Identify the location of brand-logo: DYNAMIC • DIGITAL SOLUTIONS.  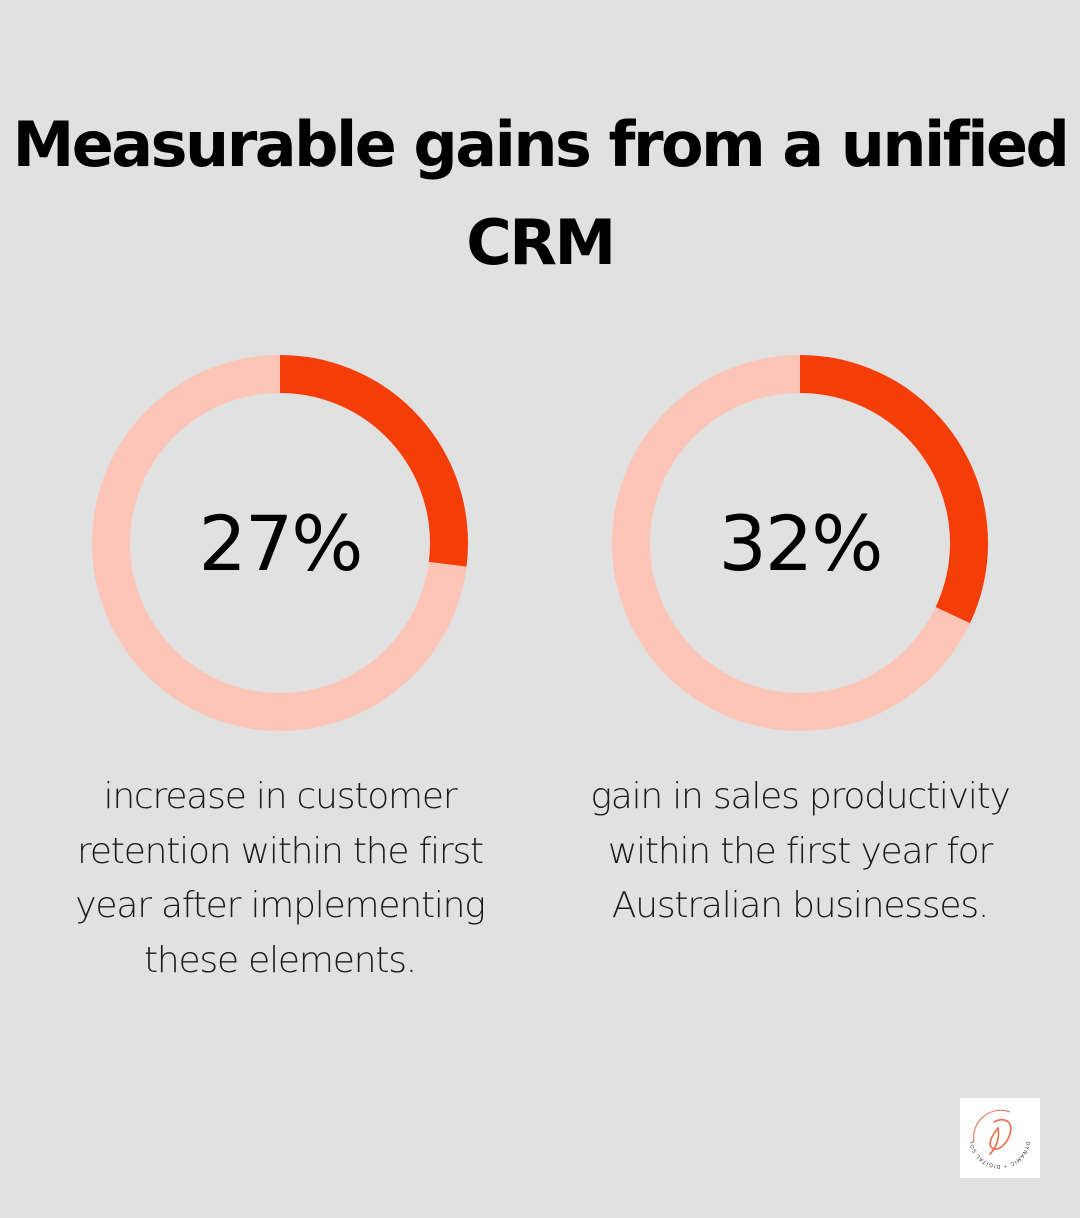
(998, 1136).